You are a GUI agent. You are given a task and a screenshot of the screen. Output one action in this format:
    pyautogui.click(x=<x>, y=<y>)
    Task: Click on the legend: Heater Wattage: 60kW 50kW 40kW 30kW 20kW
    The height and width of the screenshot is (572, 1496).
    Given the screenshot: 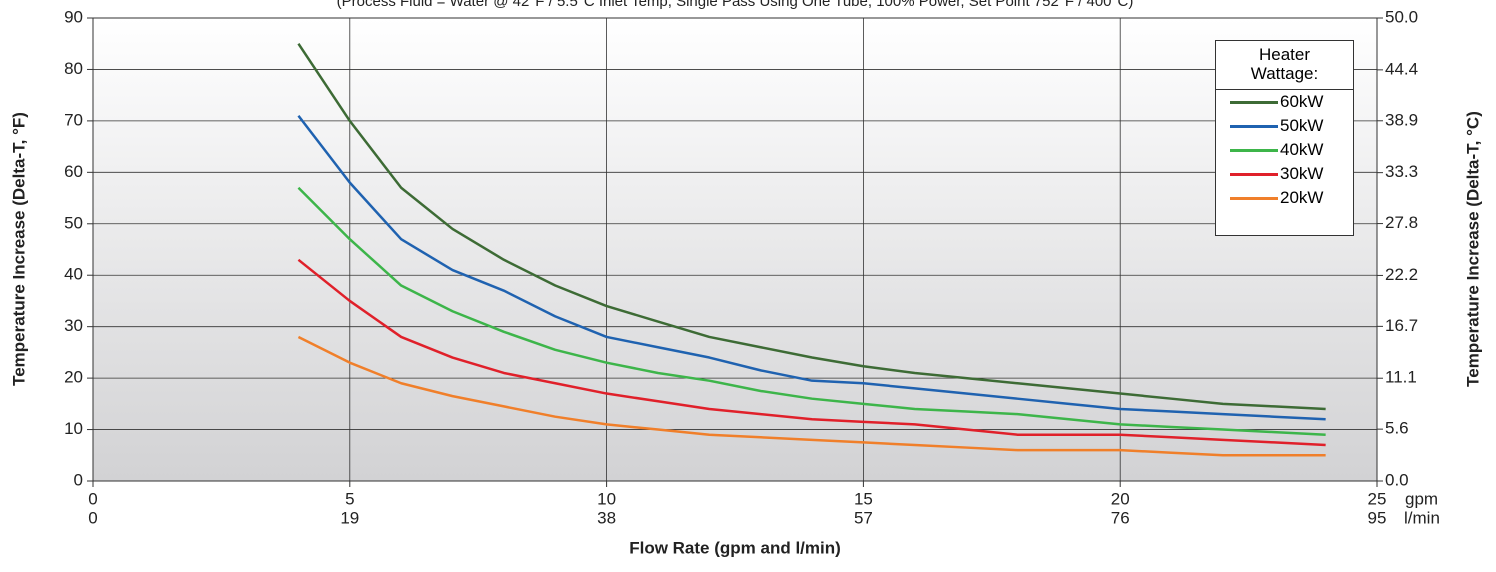 What is the action you would take?
    pyautogui.click(x=1284, y=138)
    